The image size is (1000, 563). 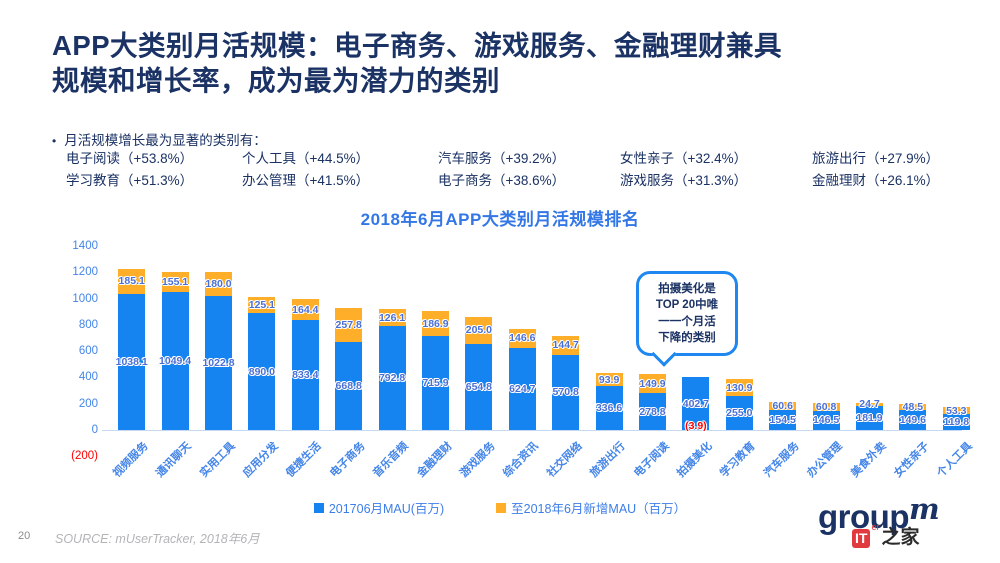 I want to click on y-tick: 1400, so click(x=85, y=246).